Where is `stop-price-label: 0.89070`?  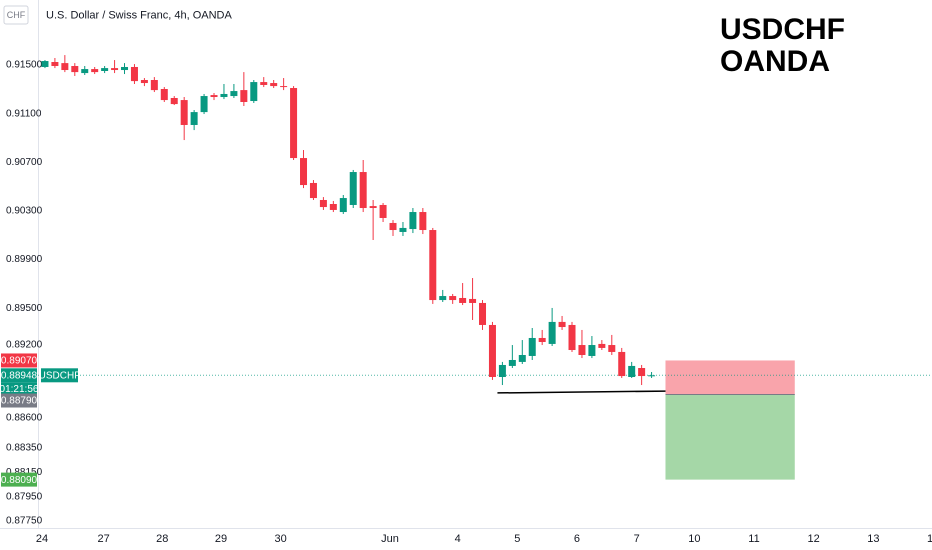
stop-price-label: 0.89070 is located at coordinates (19, 361).